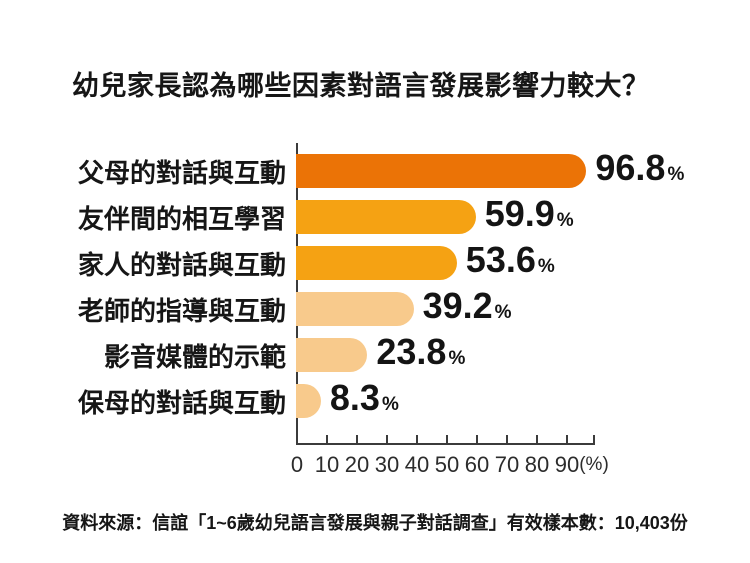 This screenshot has width=750, height=563. Describe the element at coordinates (297, 464) in the screenshot. I see `x-tick-label: 0` at that location.